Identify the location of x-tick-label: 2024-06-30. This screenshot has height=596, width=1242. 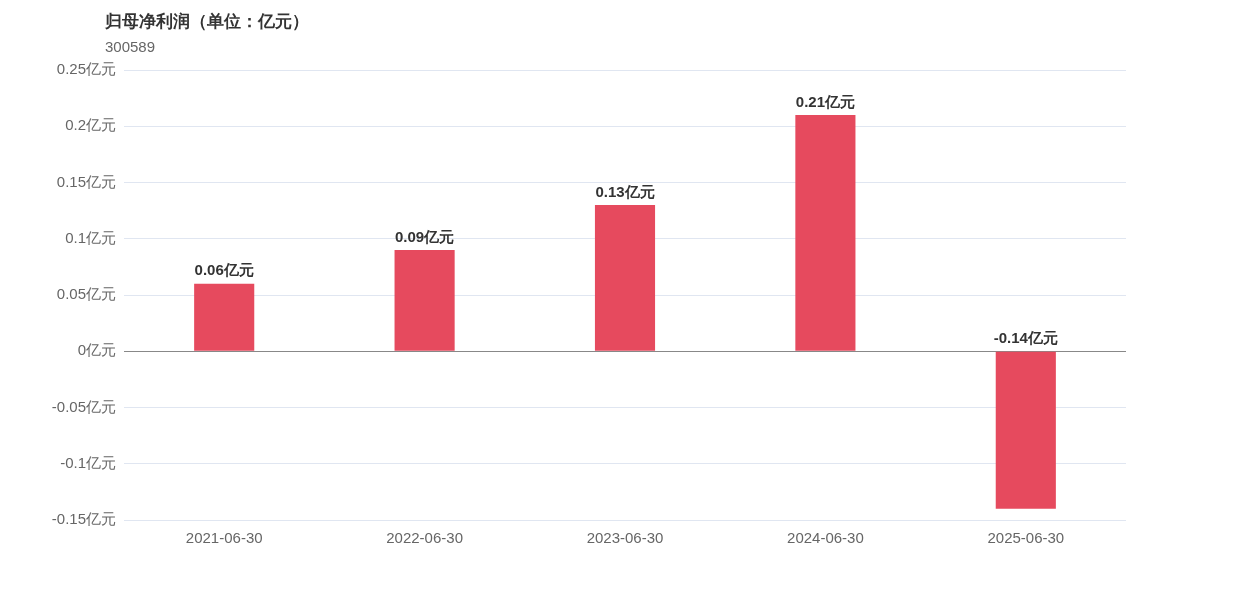
(825, 538).